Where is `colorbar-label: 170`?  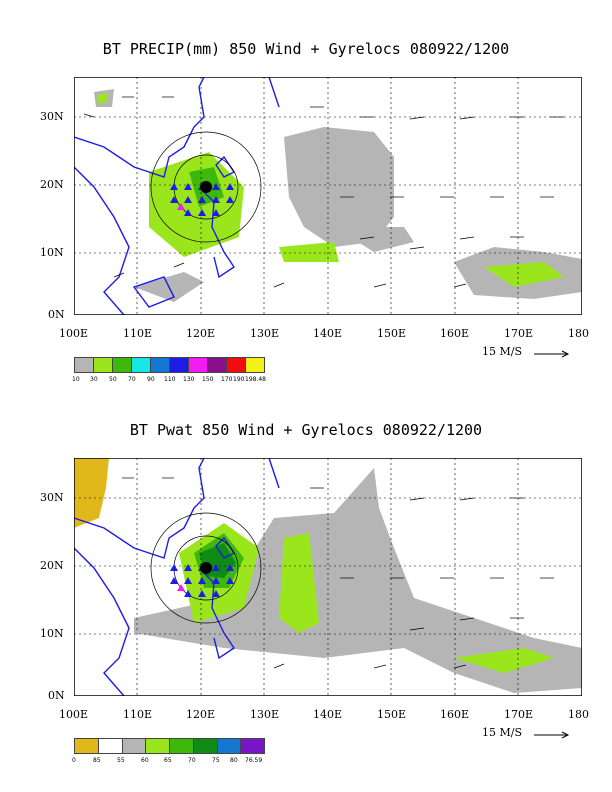
colorbar-label: 170 is located at coordinates (227, 379).